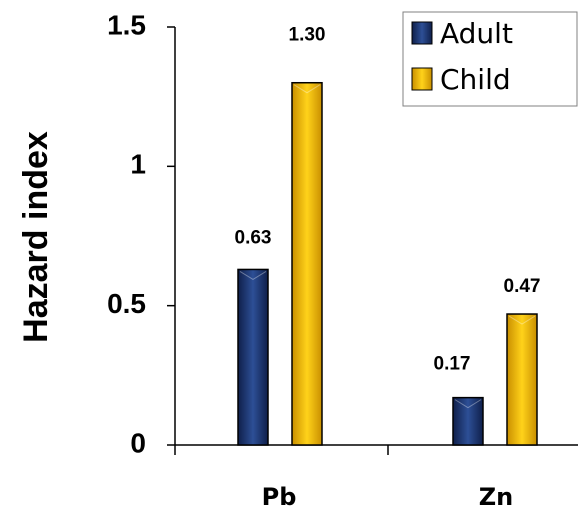 The image size is (578, 516). What do you see at coordinates (496, 497) in the screenshot?
I see `x-category-label-zn: Zn` at bounding box center [496, 497].